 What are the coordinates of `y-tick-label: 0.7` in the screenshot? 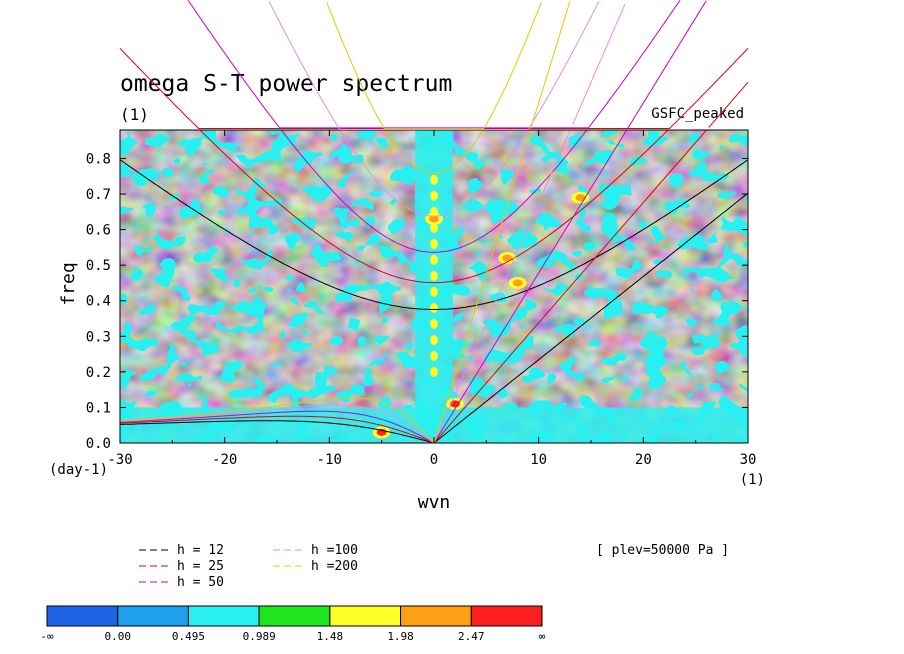 It's located at (98, 195).